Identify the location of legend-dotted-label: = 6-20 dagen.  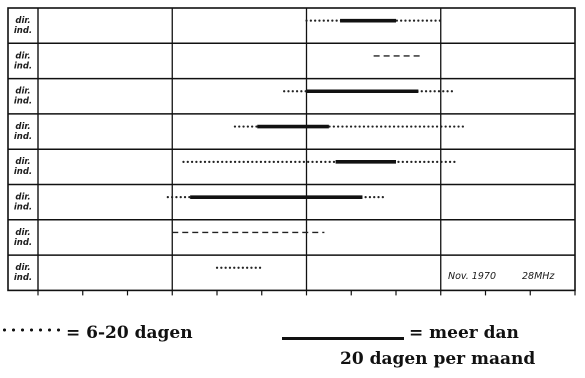
(129, 333).